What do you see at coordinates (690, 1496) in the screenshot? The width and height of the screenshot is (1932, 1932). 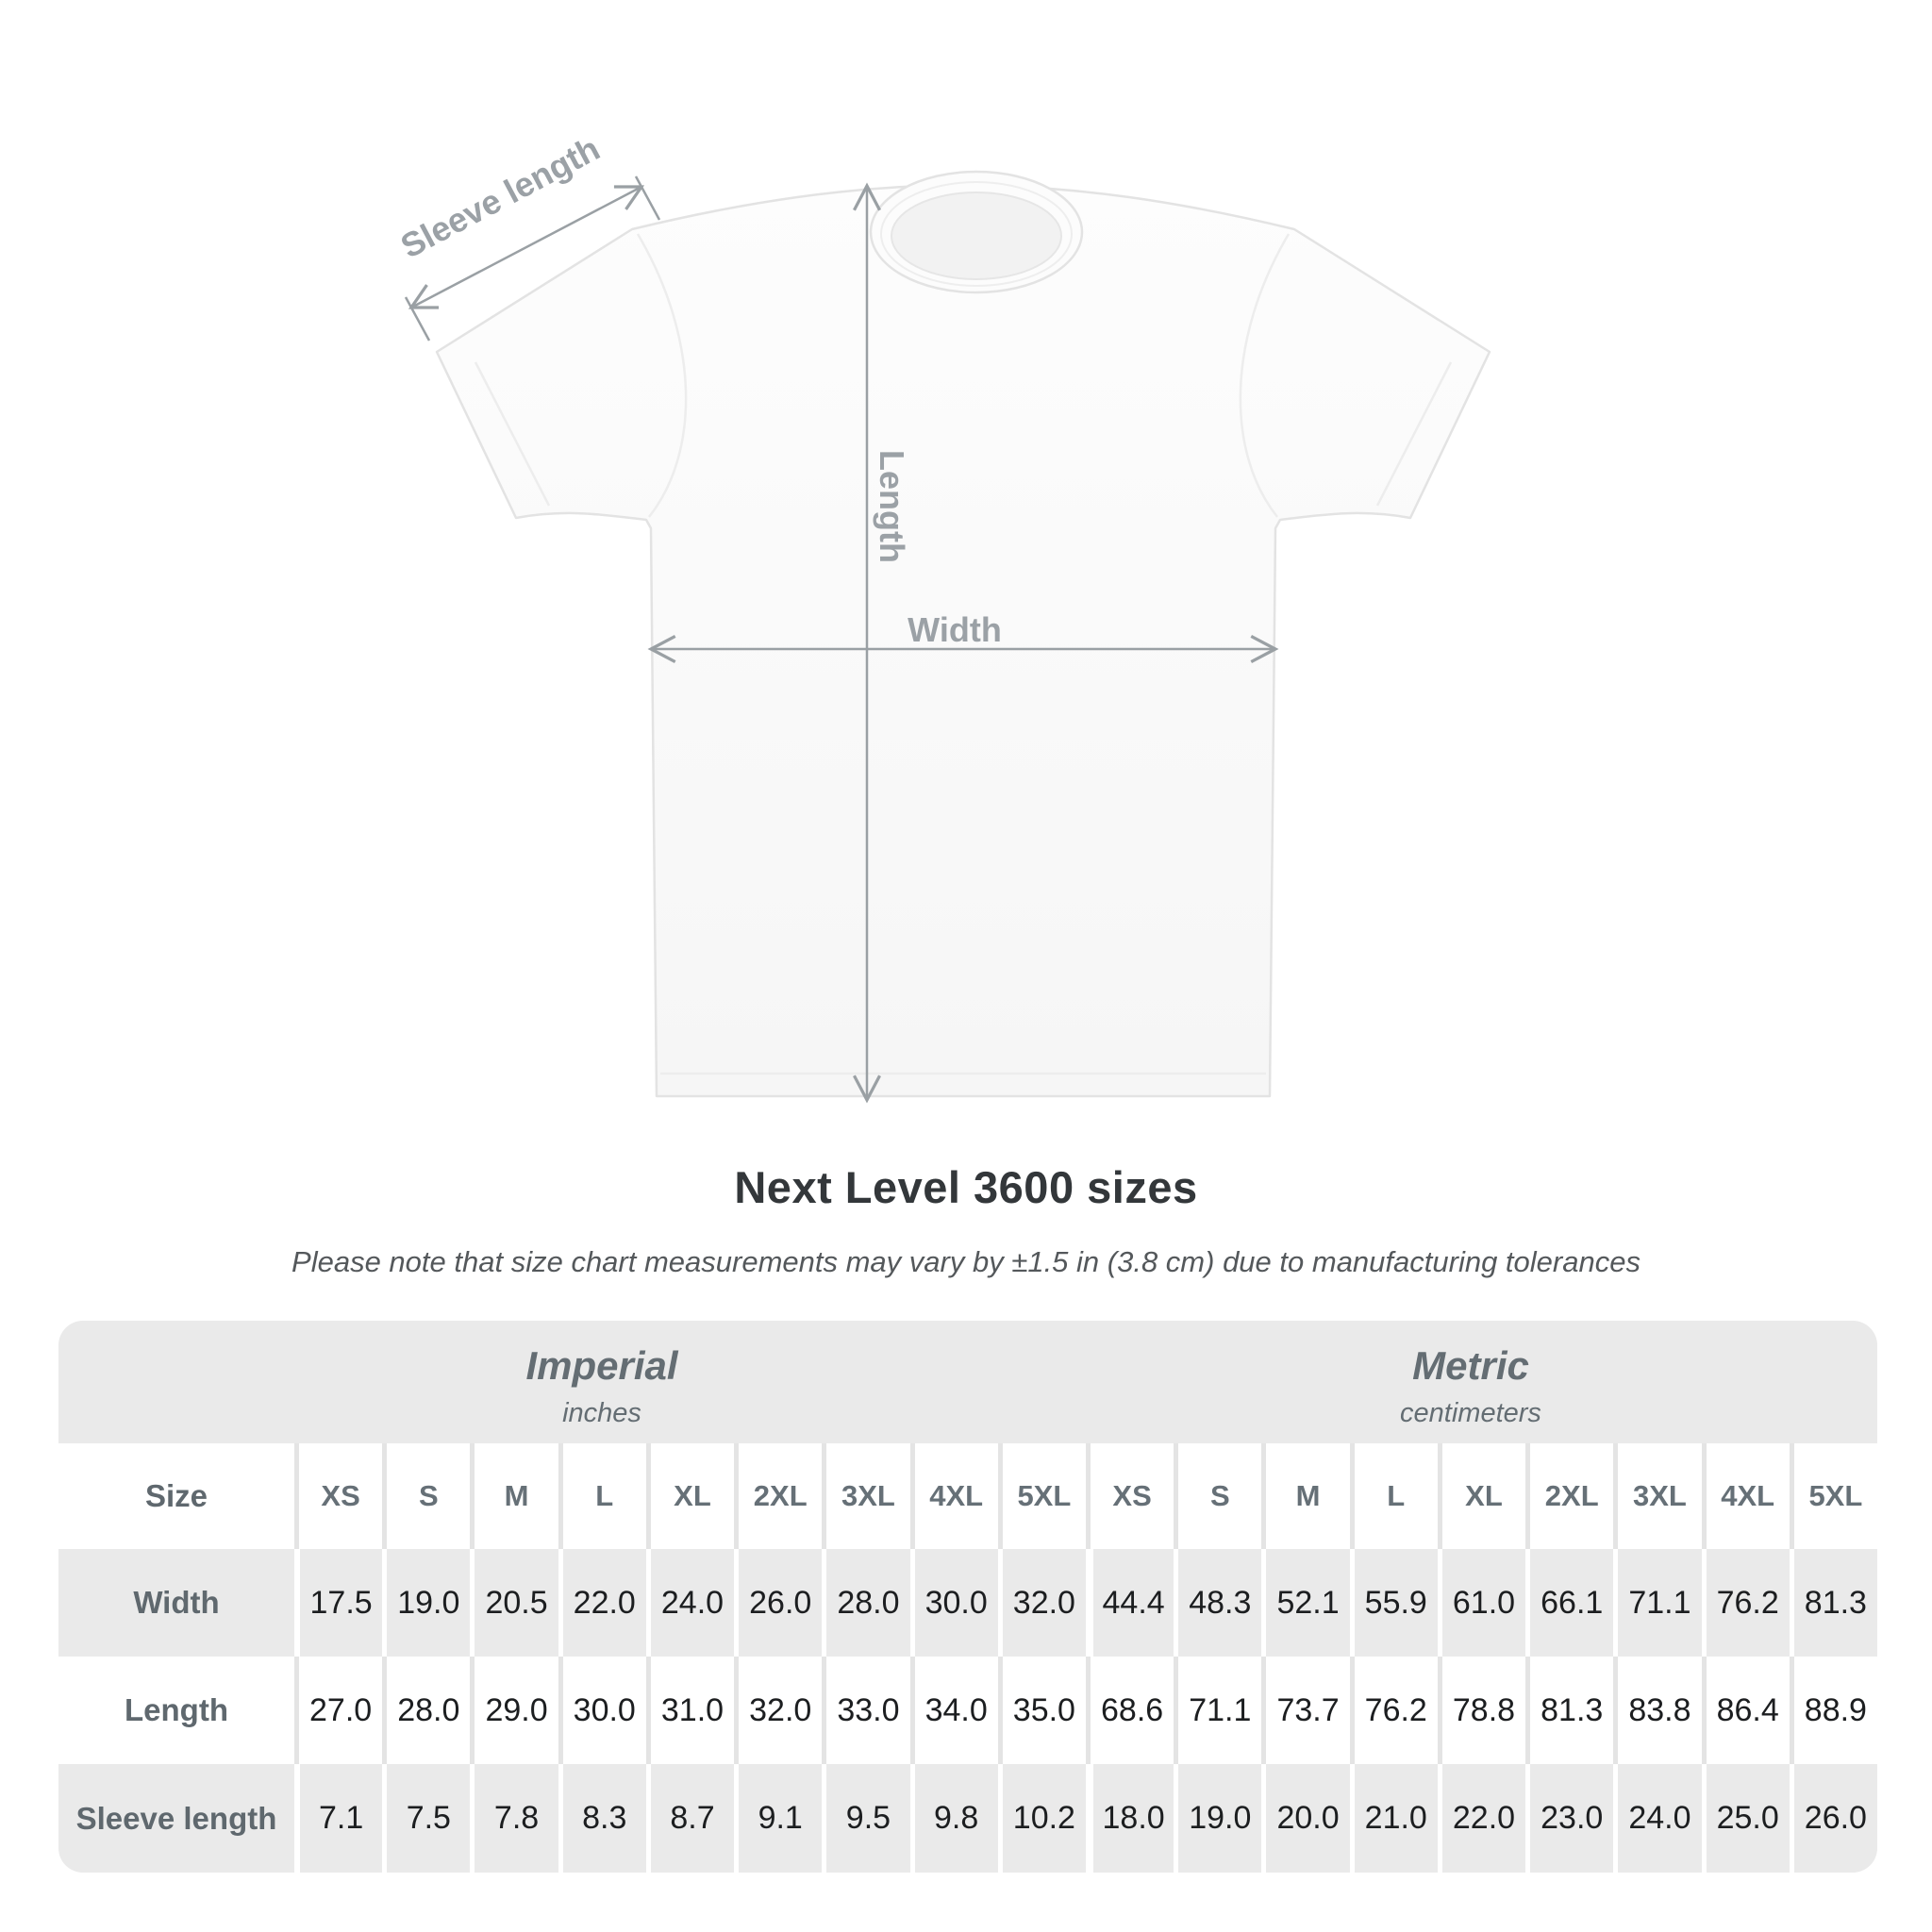 I see `col-header-imperial-xl: XL` at bounding box center [690, 1496].